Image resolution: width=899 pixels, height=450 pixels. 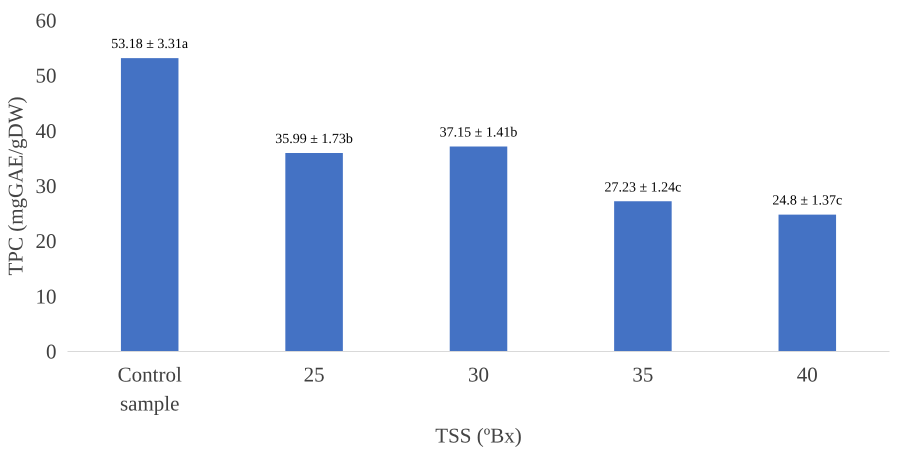 What do you see at coordinates (51, 352) in the screenshot?
I see `y-tick-label: 0` at bounding box center [51, 352].